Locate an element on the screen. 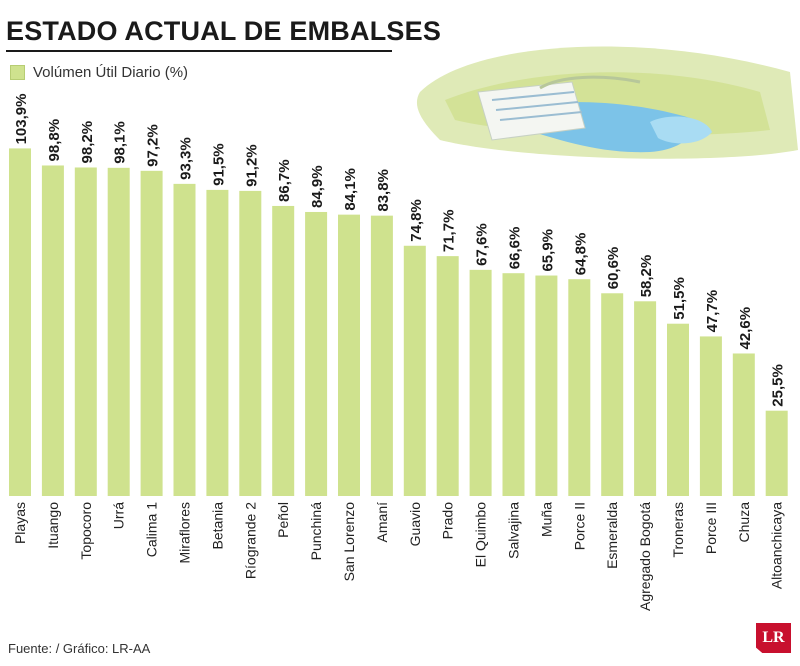  value-label-16: 66,6% is located at coordinates (515, 248).